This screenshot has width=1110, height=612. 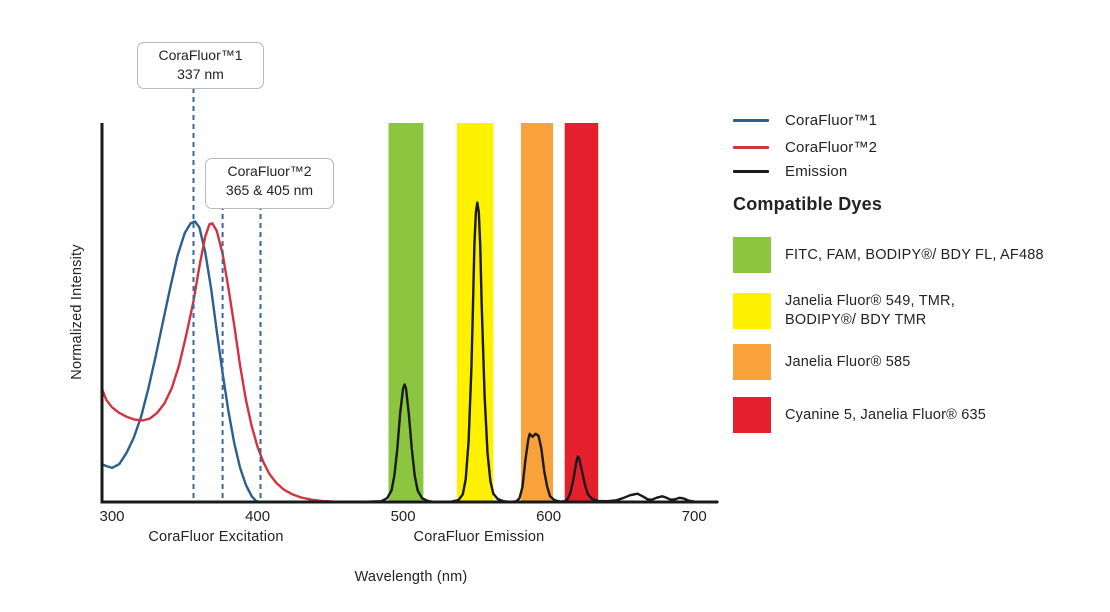 What do you see at coordinates (479, 537) in the screenshot?
I see `emission-caption: CoraFluor Emission` at bounding box center [479, 537].